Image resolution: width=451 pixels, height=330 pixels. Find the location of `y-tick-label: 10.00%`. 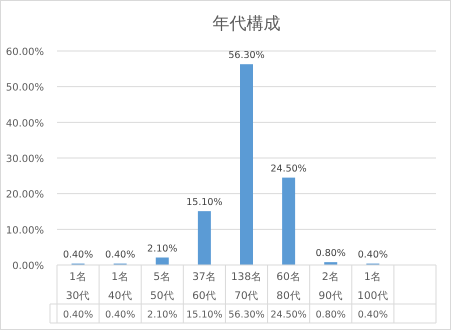

y-tick-label: 10.00% is located at coordinates (25, 230).